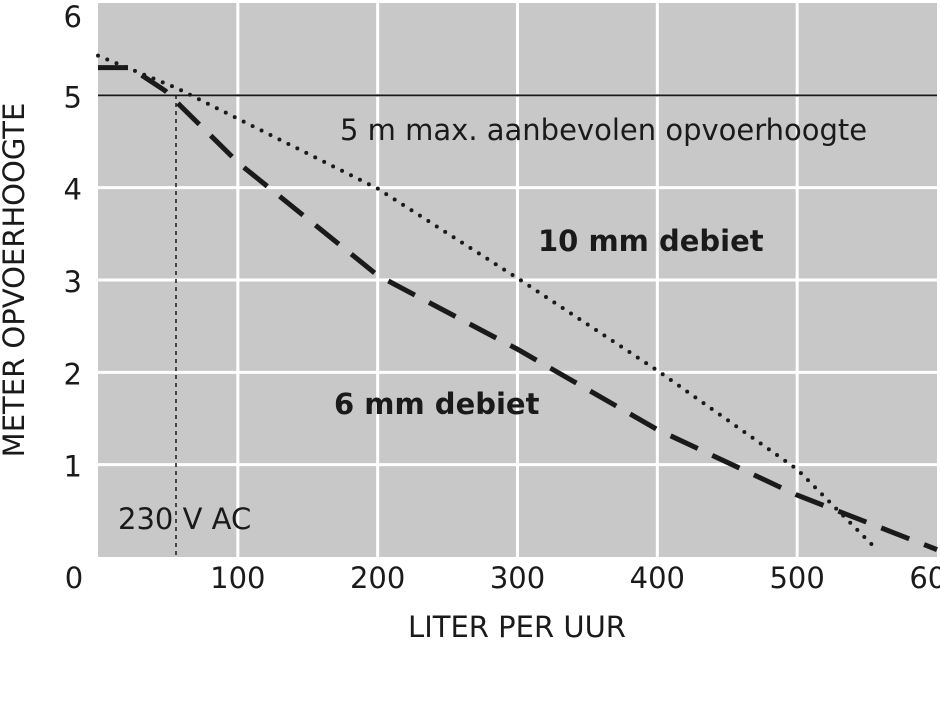 Image resolution: width=940 pixels, height=708 pixels. What do you see at coordinates (603, 130) in the screenshot?
I see `max-line-label: 5 m max. aanbevolen opvoerhoogte` at bounding box center [603, 130].